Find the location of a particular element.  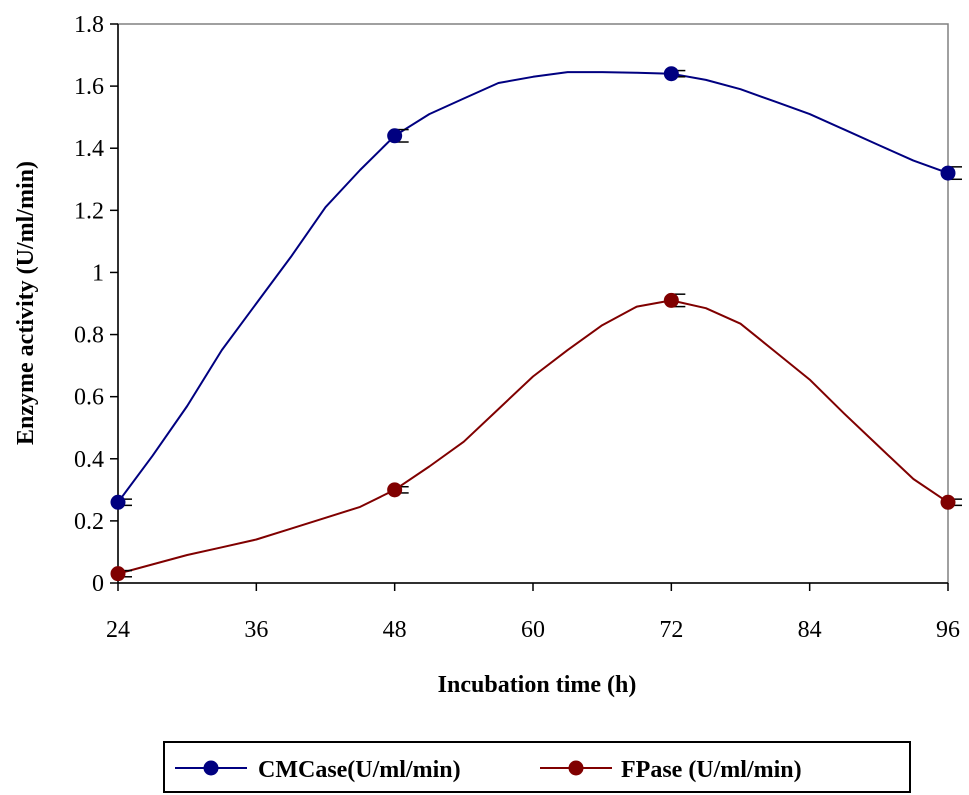

x-tick-label: 60 is located at coordinates (533, 630).